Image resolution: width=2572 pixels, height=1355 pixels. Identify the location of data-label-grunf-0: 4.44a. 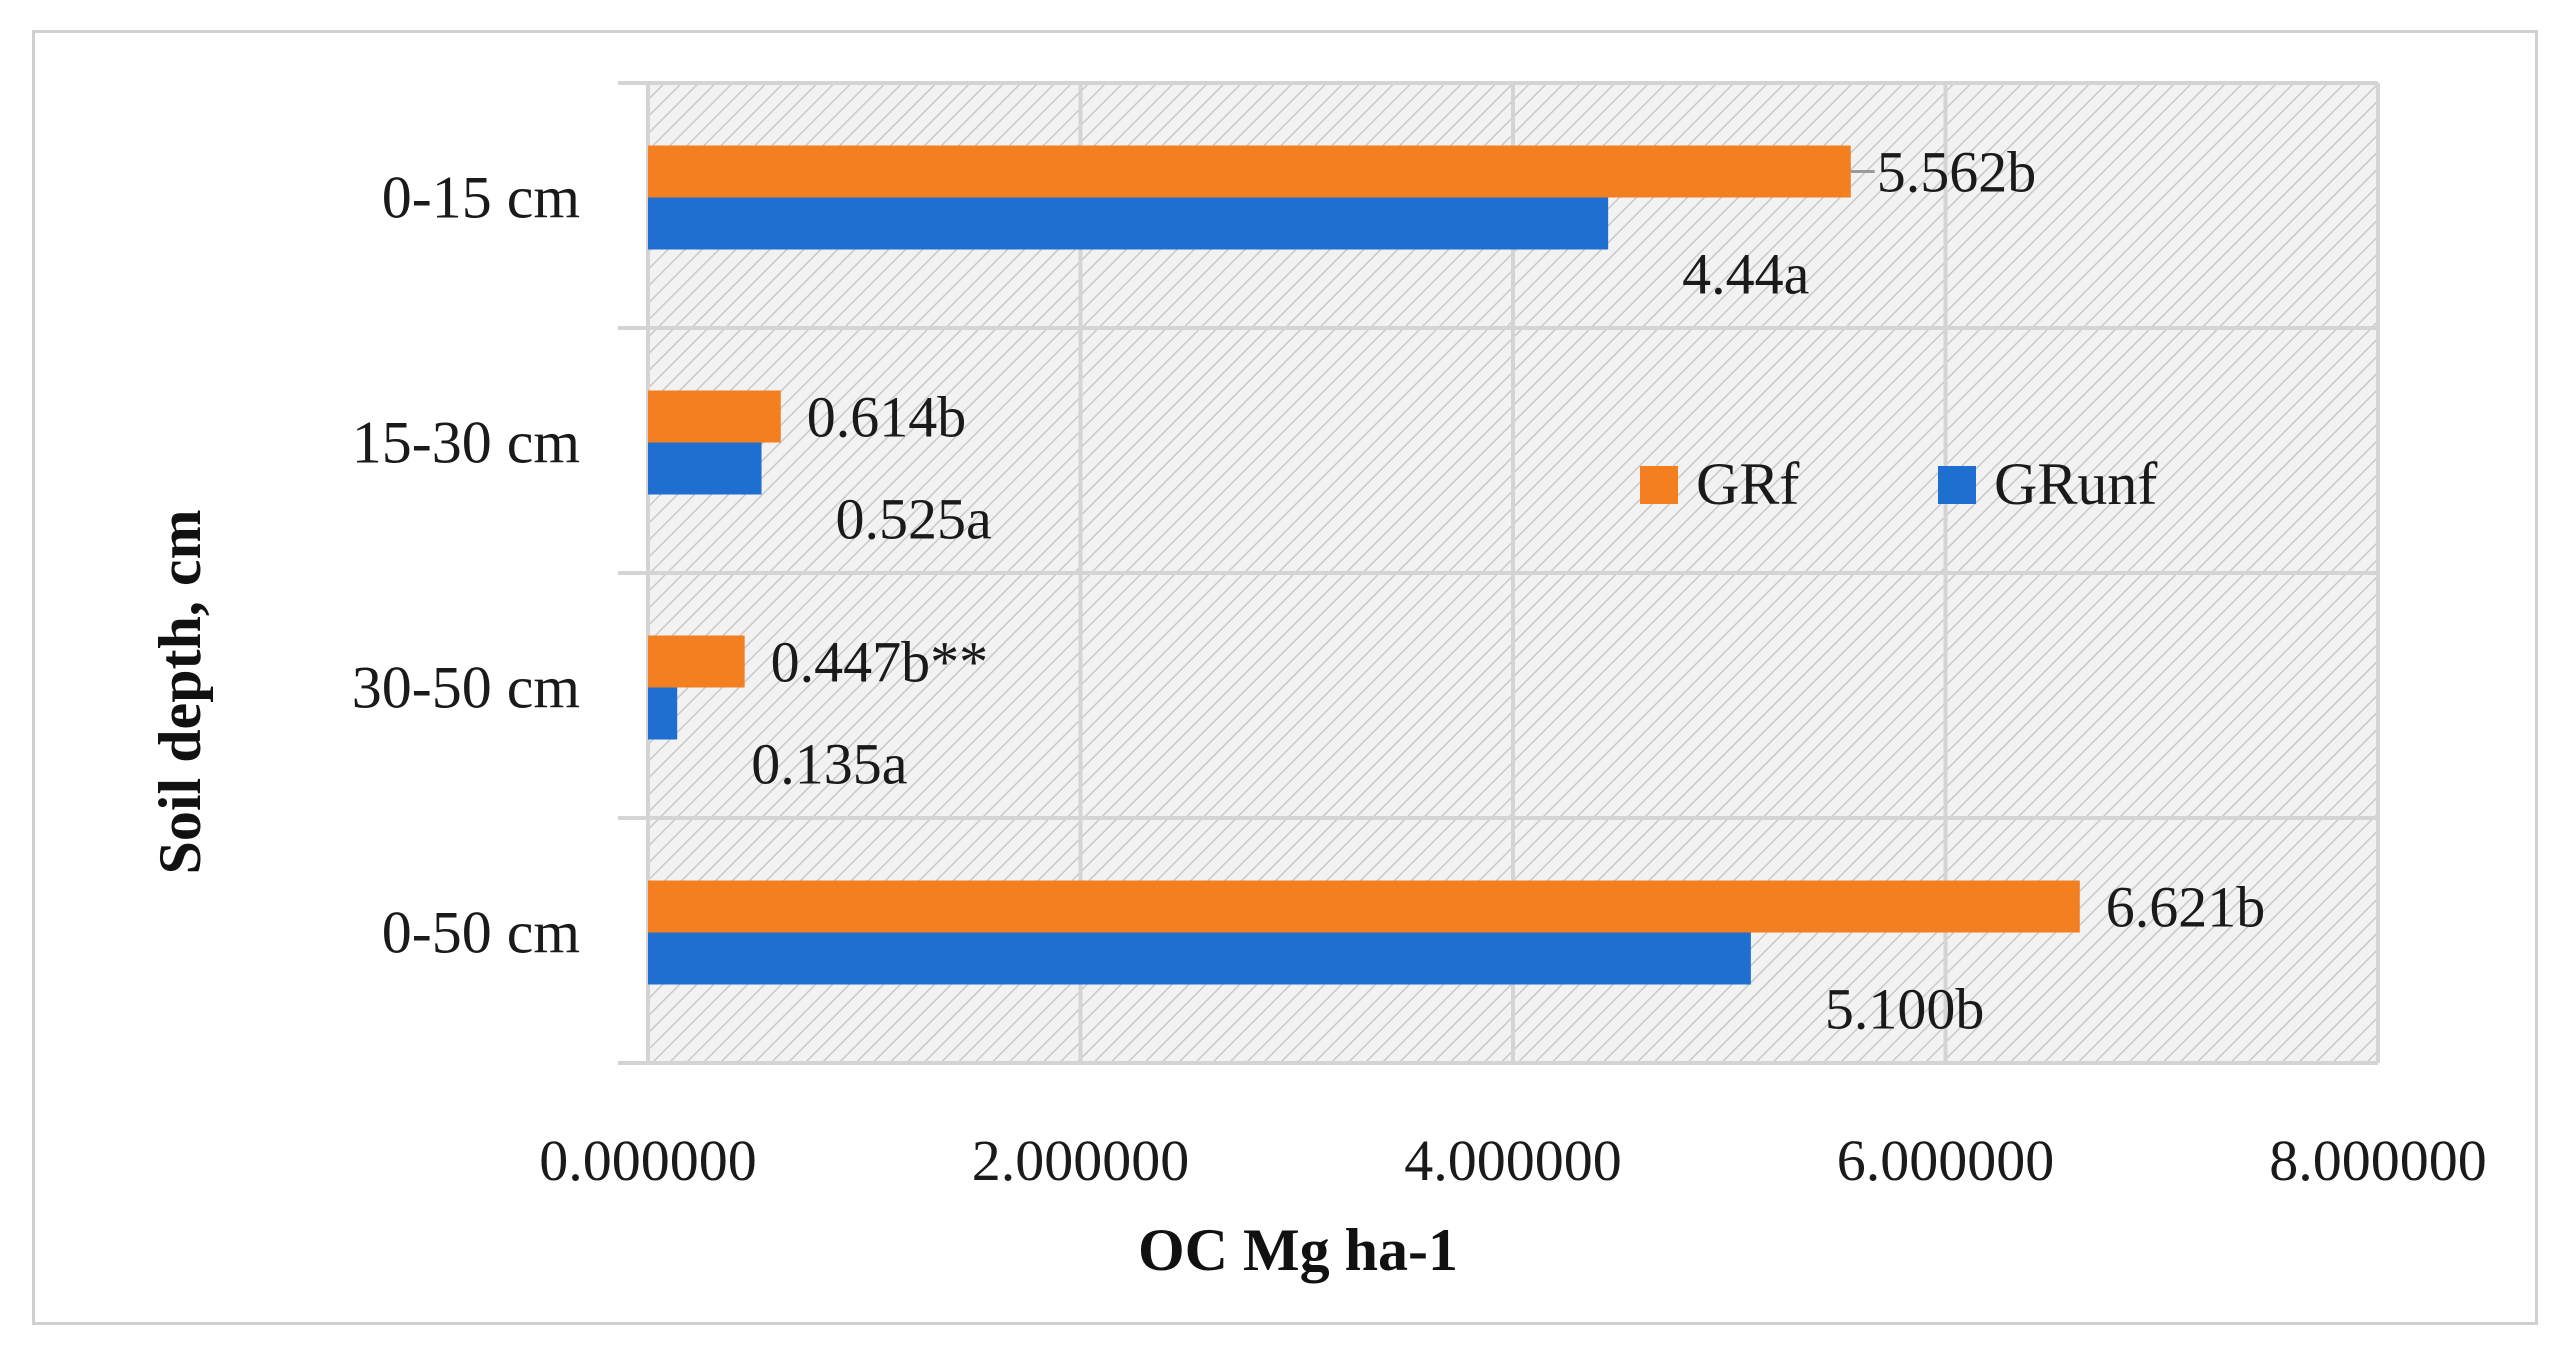
(1745, 274).